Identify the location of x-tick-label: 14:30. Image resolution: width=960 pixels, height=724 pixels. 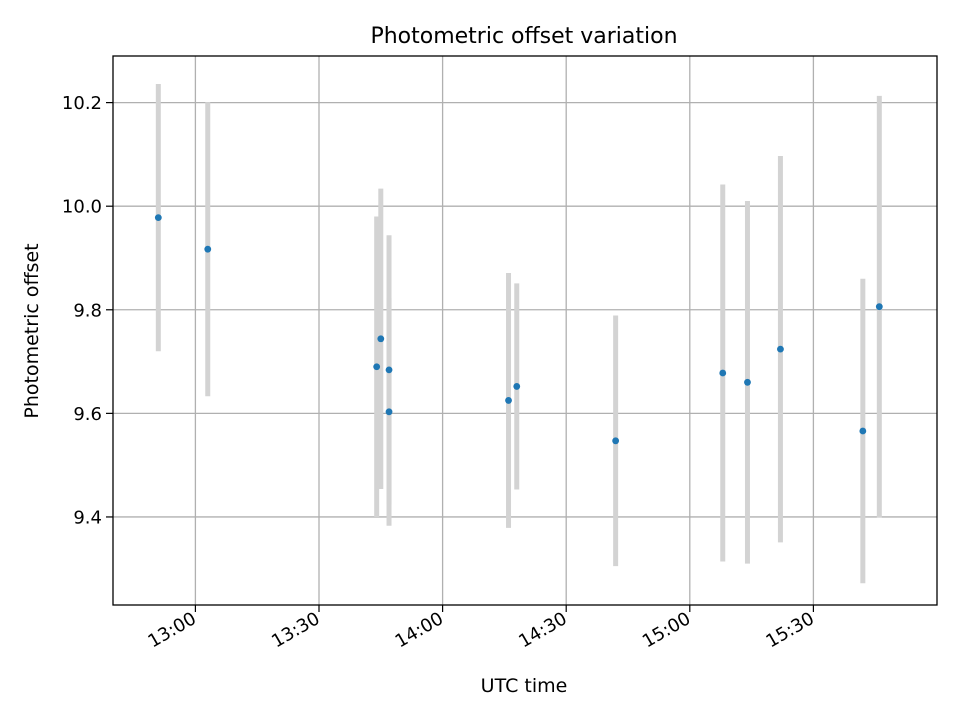
(542, 630).